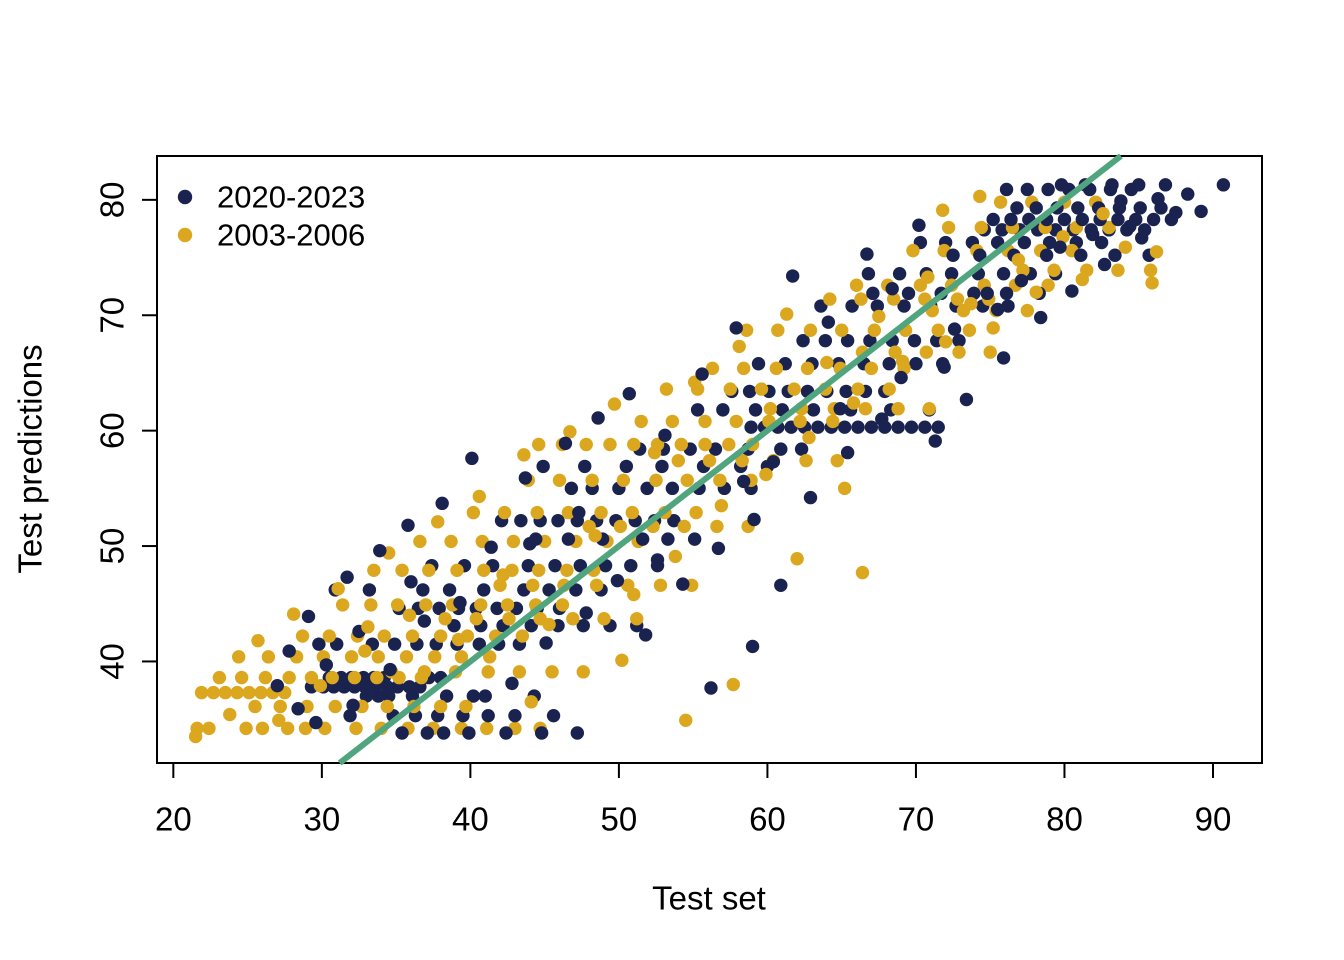 The height and width of the screenshot is (960, 1344). I want to click on y-tick-label: 50, so click(112, 546).